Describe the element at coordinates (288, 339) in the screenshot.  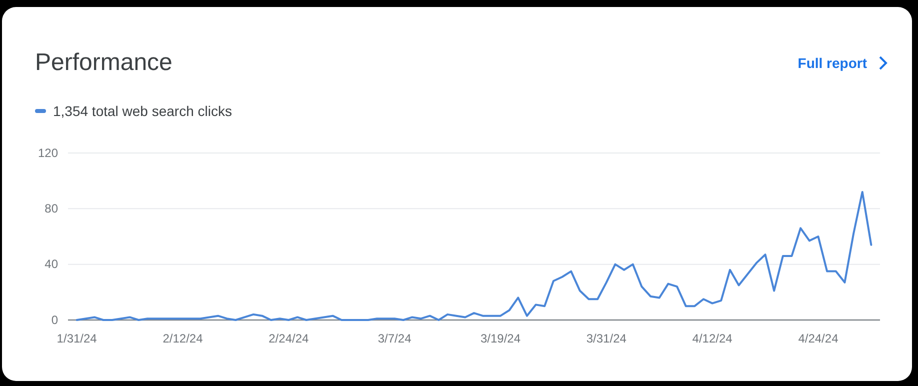
I see `x-tick-label: 2/24/24` at that location.